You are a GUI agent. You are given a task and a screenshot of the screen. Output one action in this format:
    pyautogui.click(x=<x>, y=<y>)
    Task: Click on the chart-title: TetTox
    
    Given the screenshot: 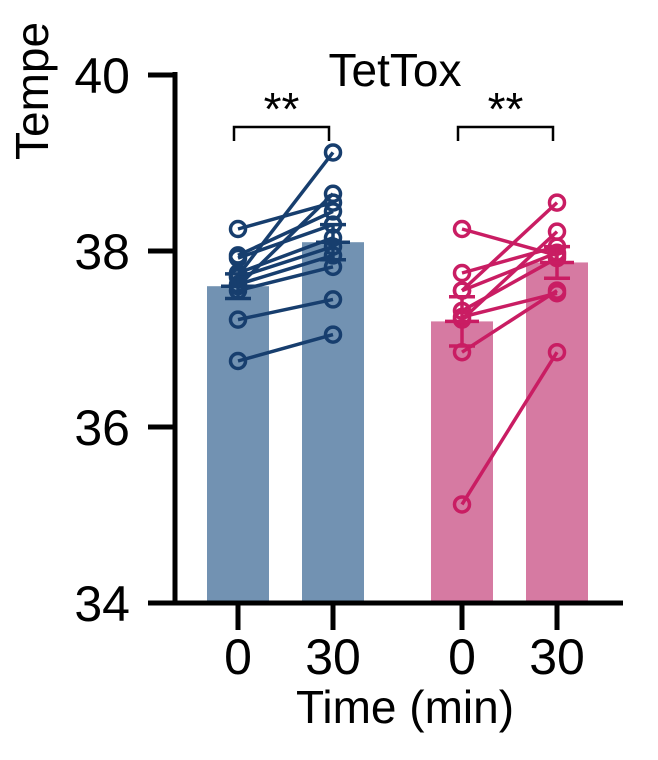 What is the action you would take?
    pyautogui.click(x=395, y=70)
    